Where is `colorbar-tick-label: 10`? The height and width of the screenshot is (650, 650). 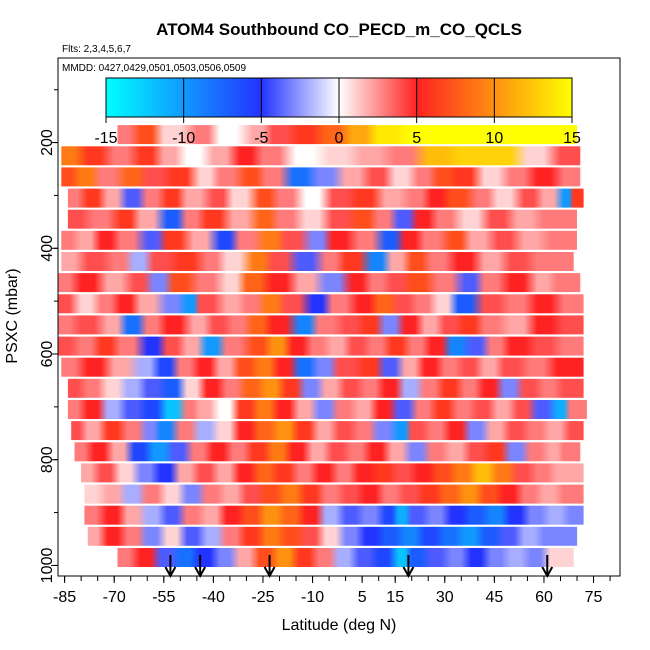
colorbar-tick-label: 10 is located at coordinates (494, 138).